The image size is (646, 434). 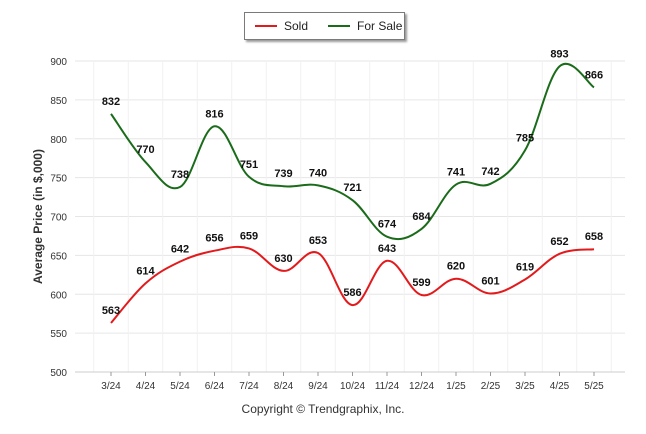 What do you see at coordinates (146, 386) in the screenshot?
I see `x-tick-label-4-24: 4/24` at bounding box center [146, 386].